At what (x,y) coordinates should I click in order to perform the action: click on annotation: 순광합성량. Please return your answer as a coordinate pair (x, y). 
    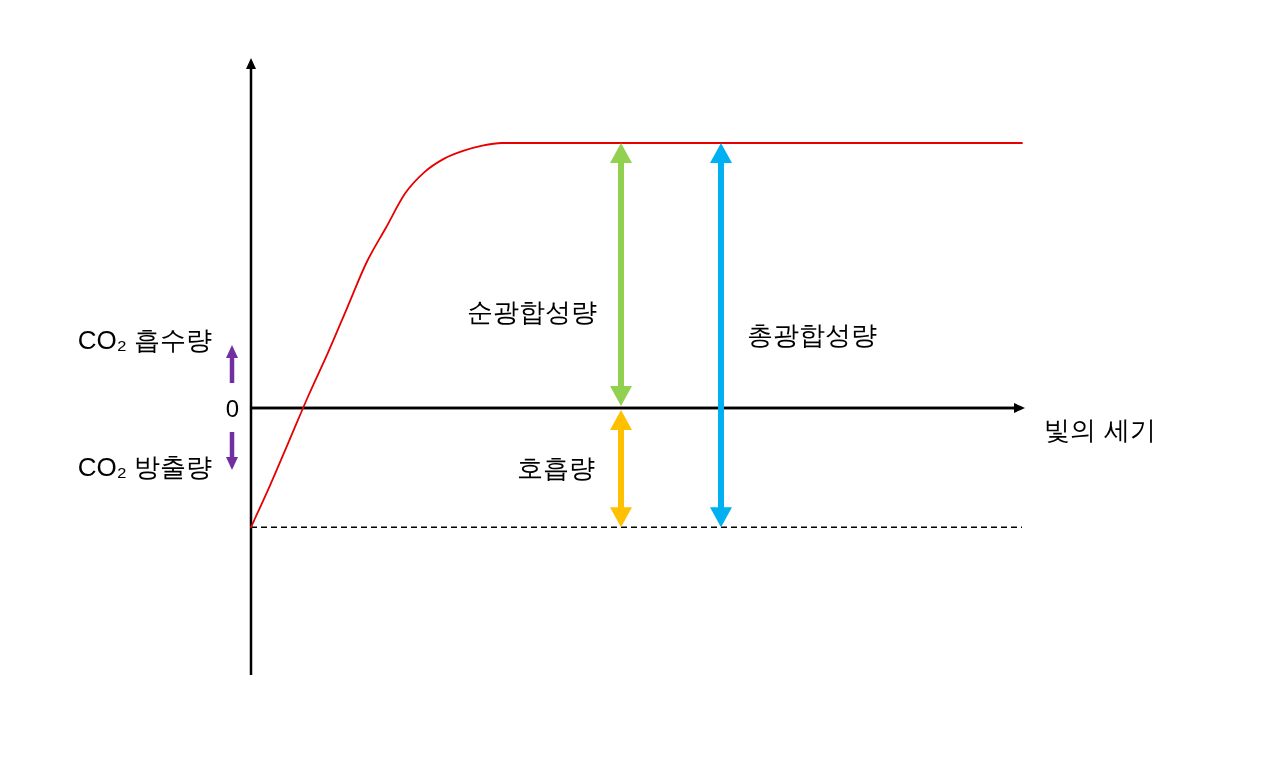
    Looking at the image, I should click on (532, 312).